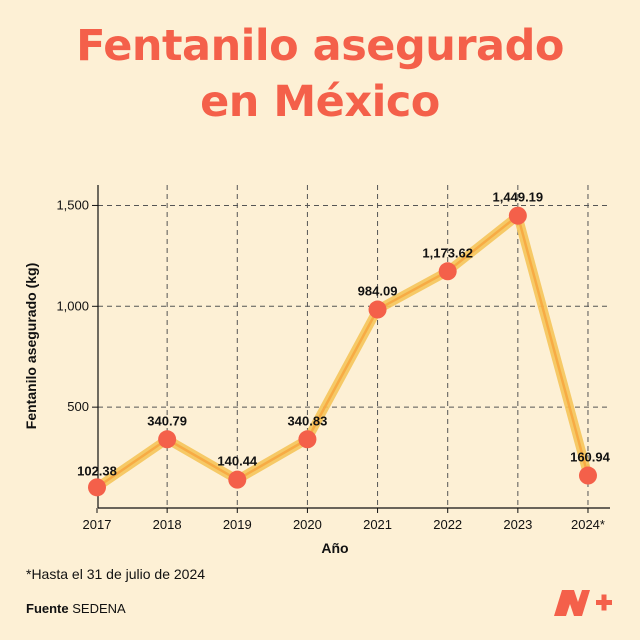 This screenshot has height=640, width=640. Describe the element at coordinates (320, 46) in the screenshot. I see `title-line-1: Fentanilo asegurado` at that location.